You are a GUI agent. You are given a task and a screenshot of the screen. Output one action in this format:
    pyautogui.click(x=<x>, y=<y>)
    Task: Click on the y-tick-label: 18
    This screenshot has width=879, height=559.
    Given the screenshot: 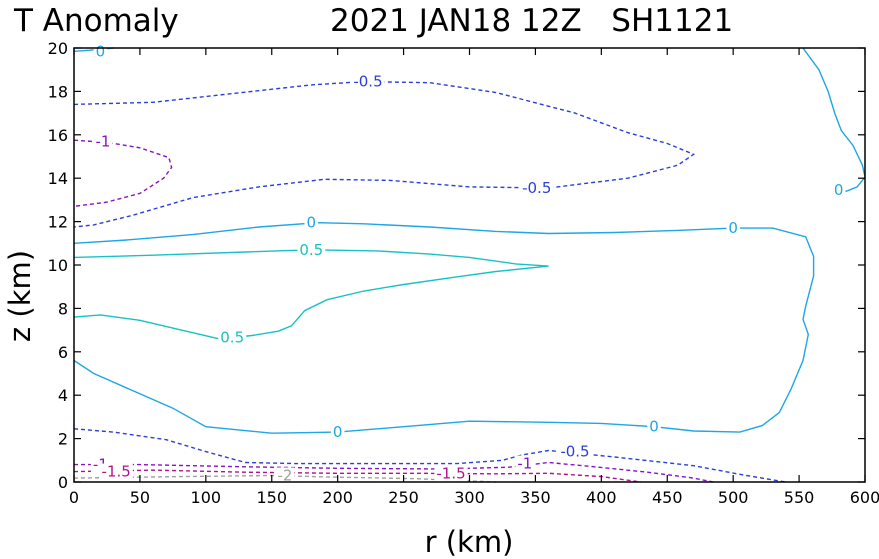 What is the action you would take?
    pyautogui.click(x=58, y=91)
    